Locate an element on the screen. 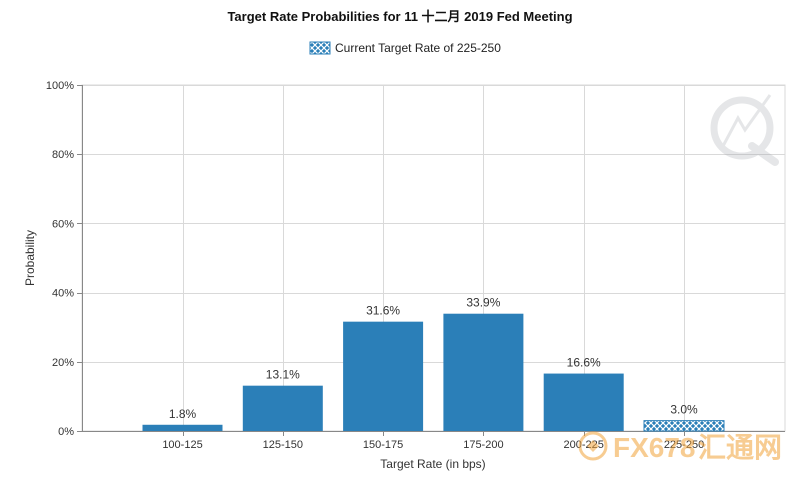 The width and height of the screenshot is (800, 480). y-tick-label: 20% is located at coordinates (63, 363).